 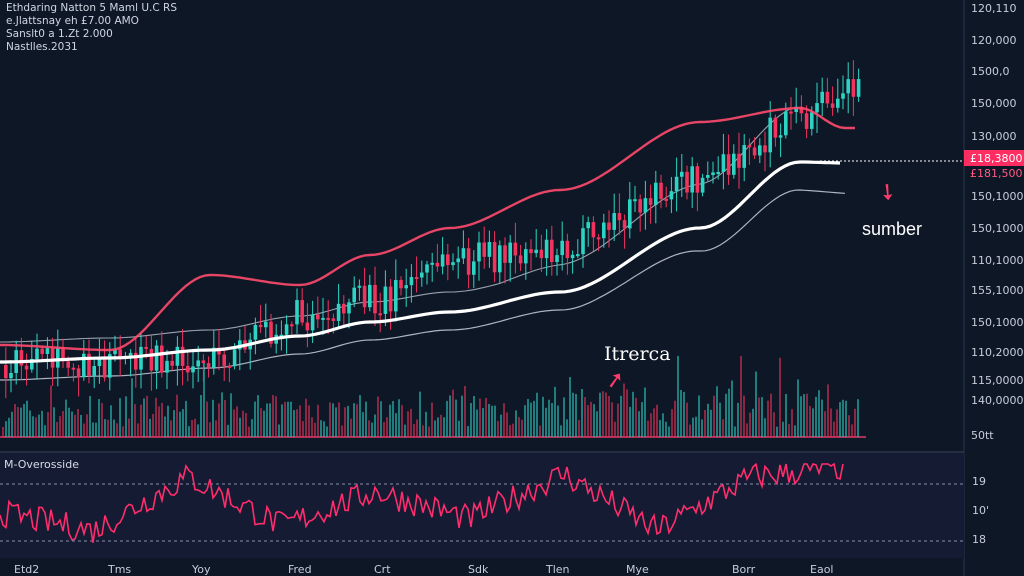 I want to click on x-axis-label: Borr, so click(x=744, y=569).